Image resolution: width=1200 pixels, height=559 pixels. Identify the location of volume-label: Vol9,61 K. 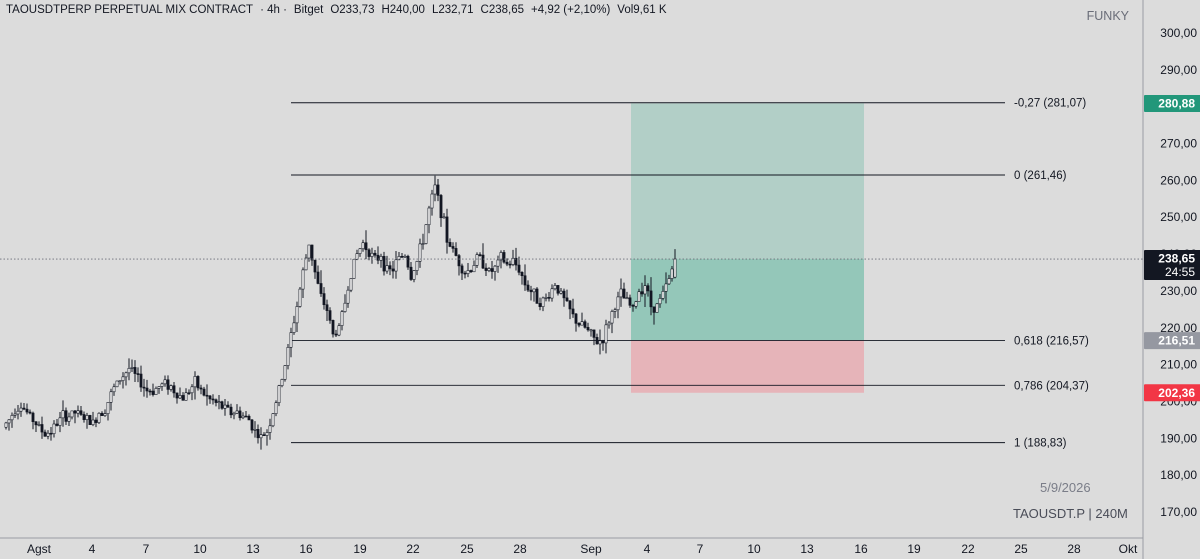
(642, 10).